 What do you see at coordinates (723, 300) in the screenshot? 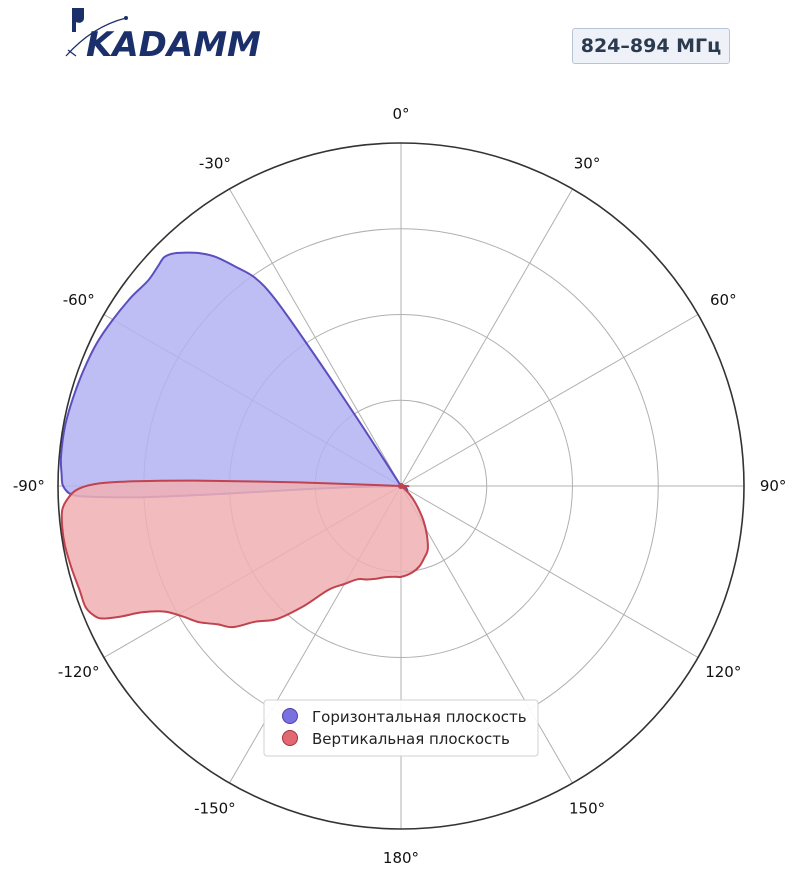
I see `angular-tick-label: 60°` at bounding box center [723, 300].